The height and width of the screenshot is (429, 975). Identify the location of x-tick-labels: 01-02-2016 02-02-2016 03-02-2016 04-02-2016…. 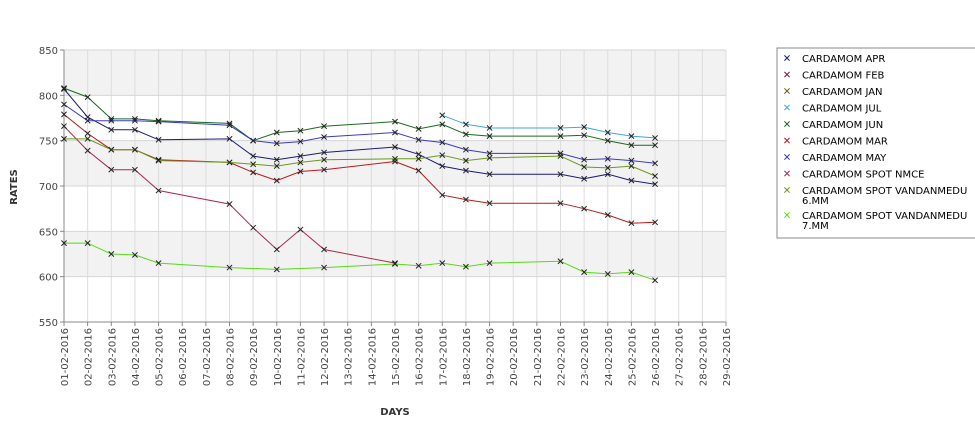
(396, 354).